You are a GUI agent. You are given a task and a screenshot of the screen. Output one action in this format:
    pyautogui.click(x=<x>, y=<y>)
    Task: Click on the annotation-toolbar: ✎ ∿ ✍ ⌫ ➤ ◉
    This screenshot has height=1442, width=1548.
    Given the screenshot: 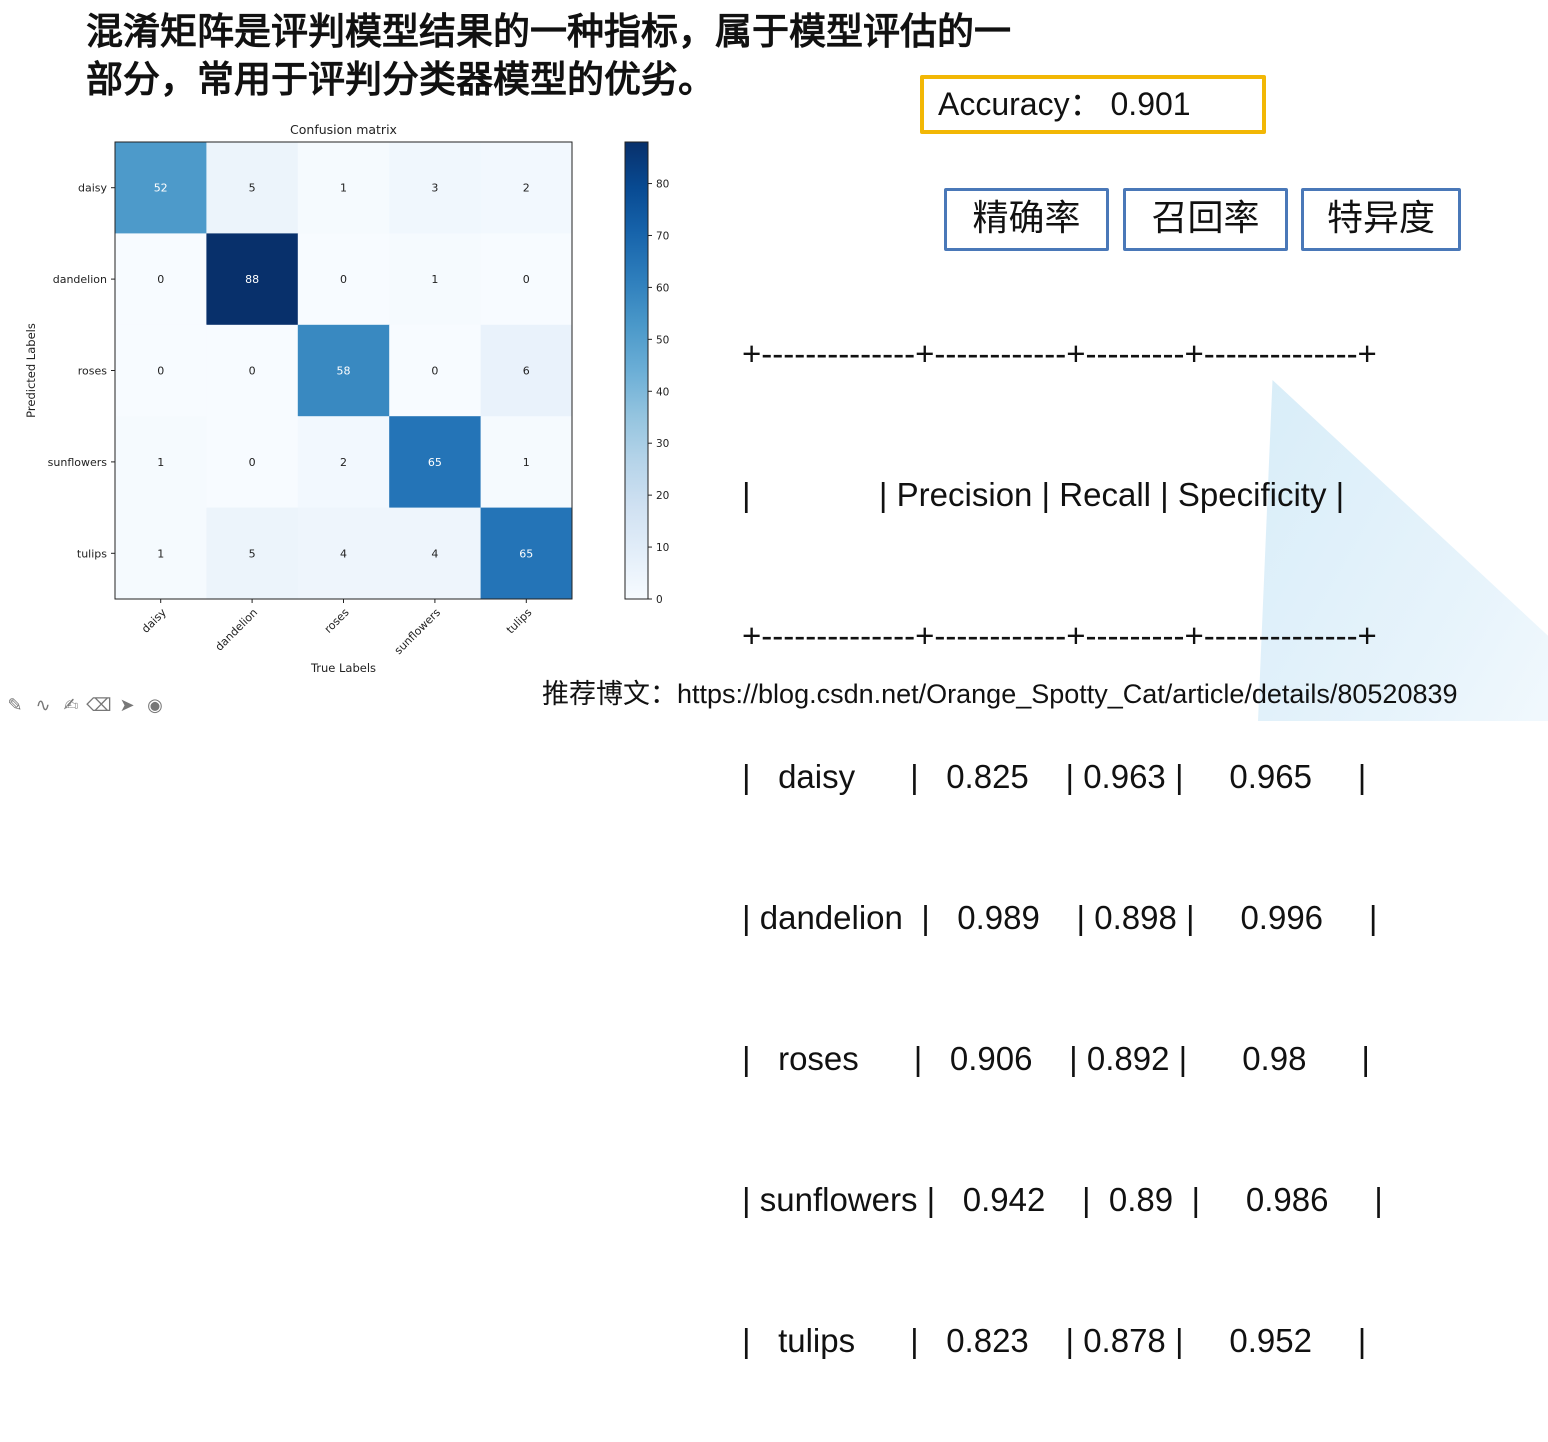 What is the action you would take?
    pyautogui.click(x=85, y=705)
    